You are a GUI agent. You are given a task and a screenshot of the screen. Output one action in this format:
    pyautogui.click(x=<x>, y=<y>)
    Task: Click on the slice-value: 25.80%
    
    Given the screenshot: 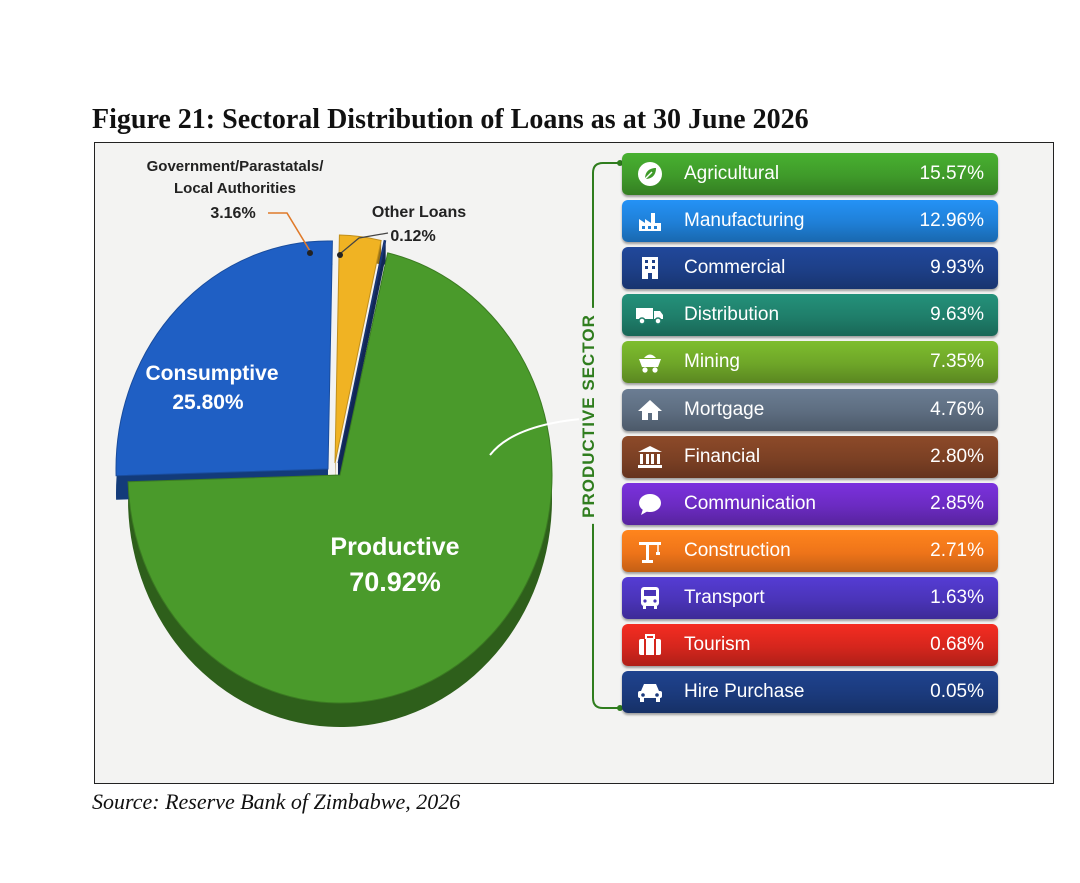 What is the action you would take?
    pyautogui.click(x=208, y=402)
    